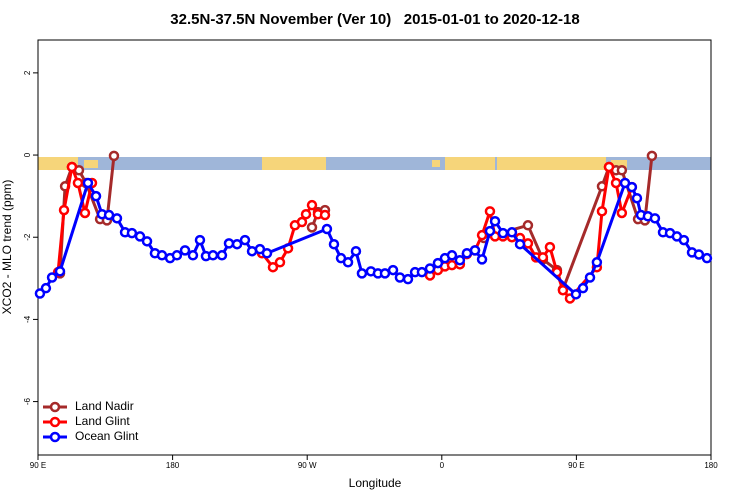  Describe the element at coordinates (107, 436) in the screenshot. I see `legend-label: Ocean Glint` at that location.